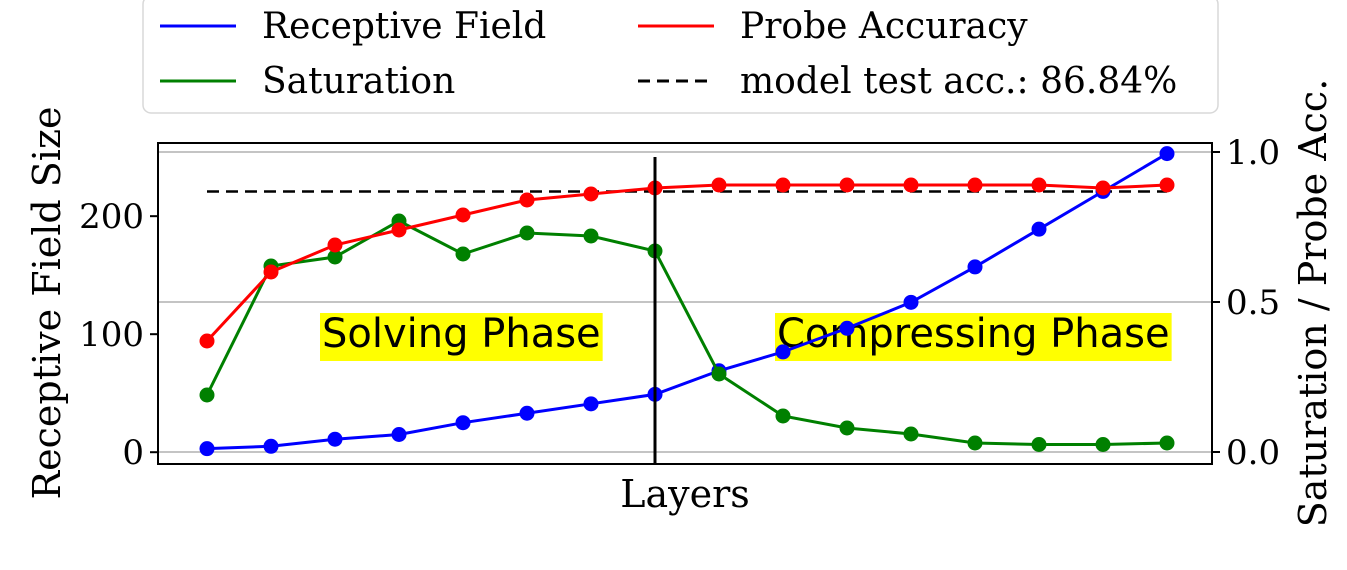 The width and height of the screenshot is (1347, 570). I want to click on x-axis-label: Layers, so click(685, 494).